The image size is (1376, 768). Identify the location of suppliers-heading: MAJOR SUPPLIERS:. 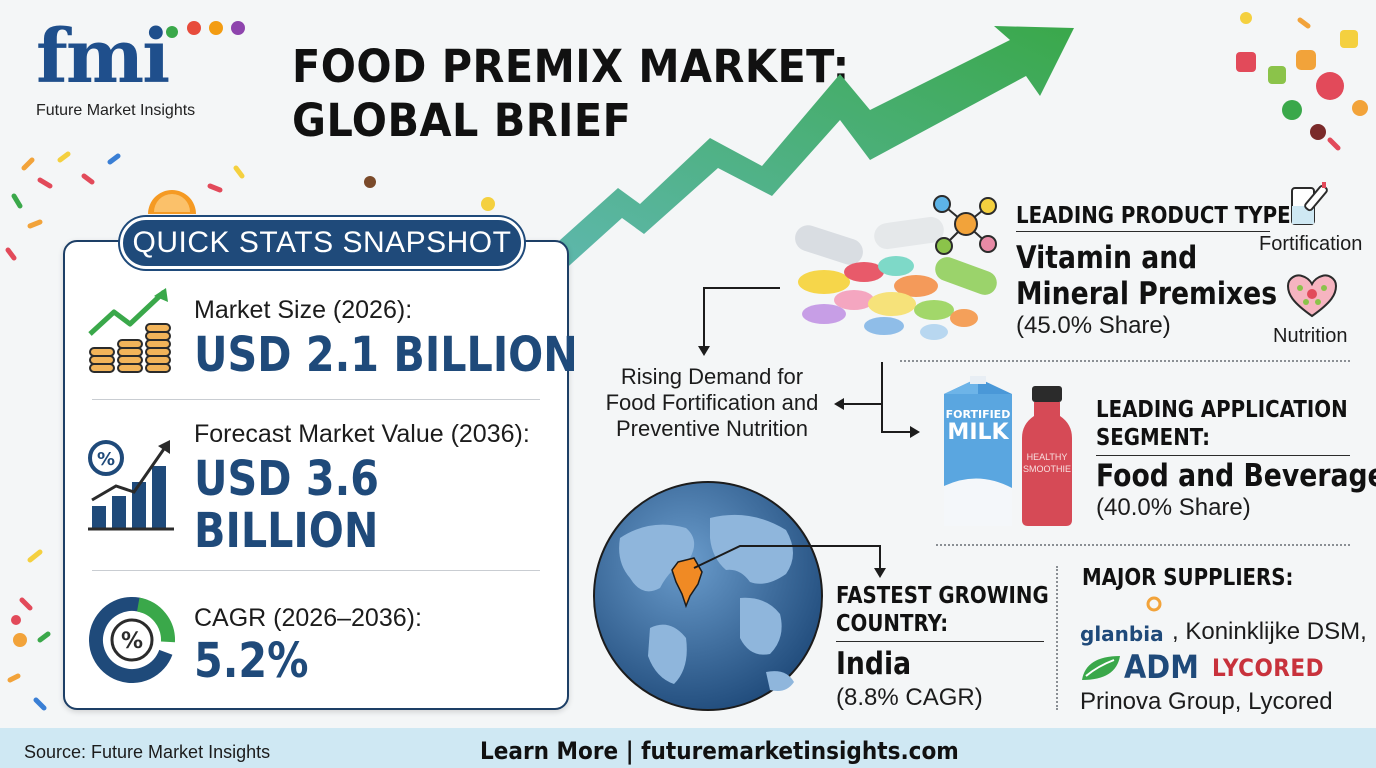
(1188, 578).